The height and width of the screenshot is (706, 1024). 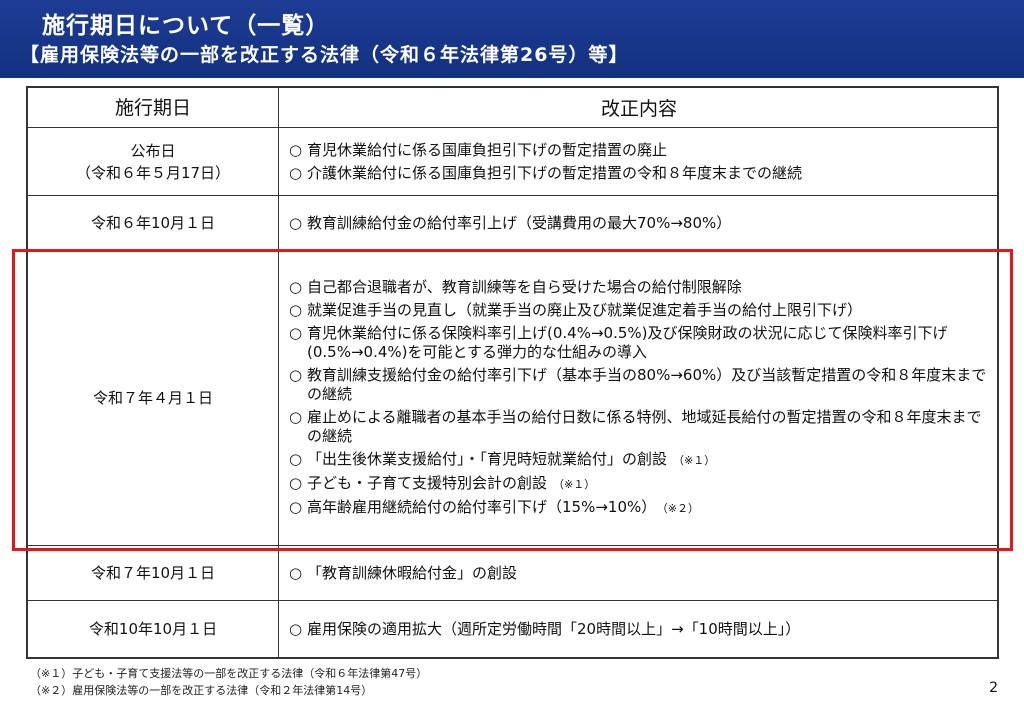 I want to click on effective-date-line: 令和７年４月１日, so click(x=152, y=398).